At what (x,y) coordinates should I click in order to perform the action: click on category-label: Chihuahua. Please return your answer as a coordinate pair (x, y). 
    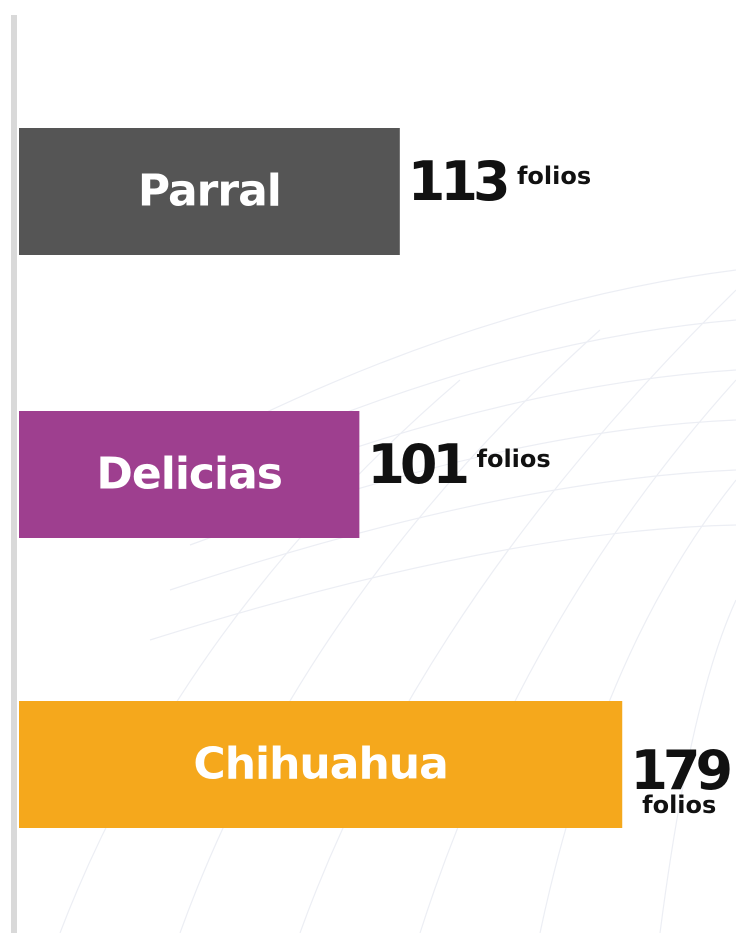
    Looking at the image, I should click on (320, 764).